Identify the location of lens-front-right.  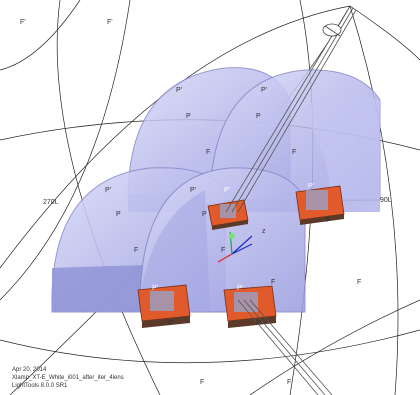
(222, 240).